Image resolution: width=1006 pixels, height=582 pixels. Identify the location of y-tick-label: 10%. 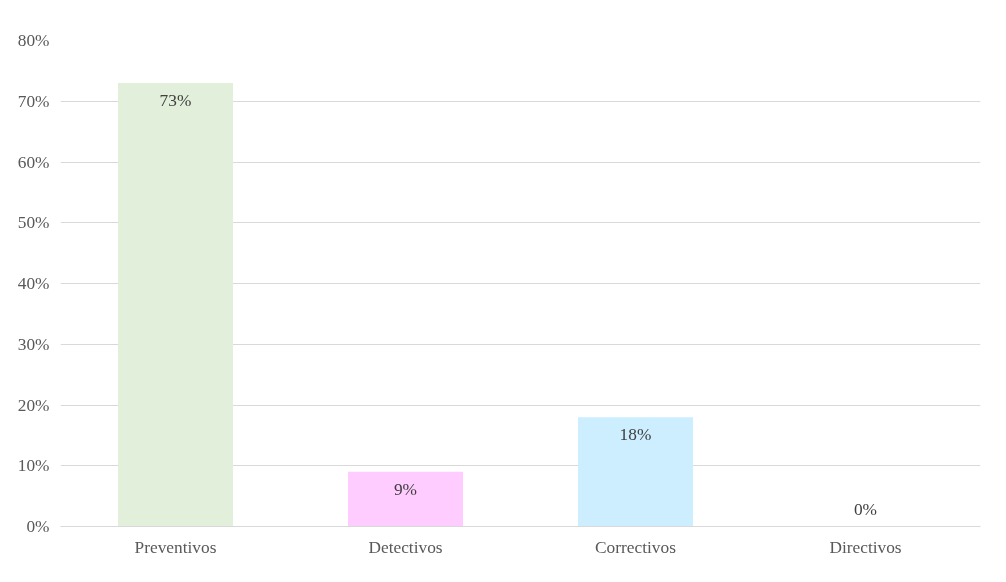
(33, 466).